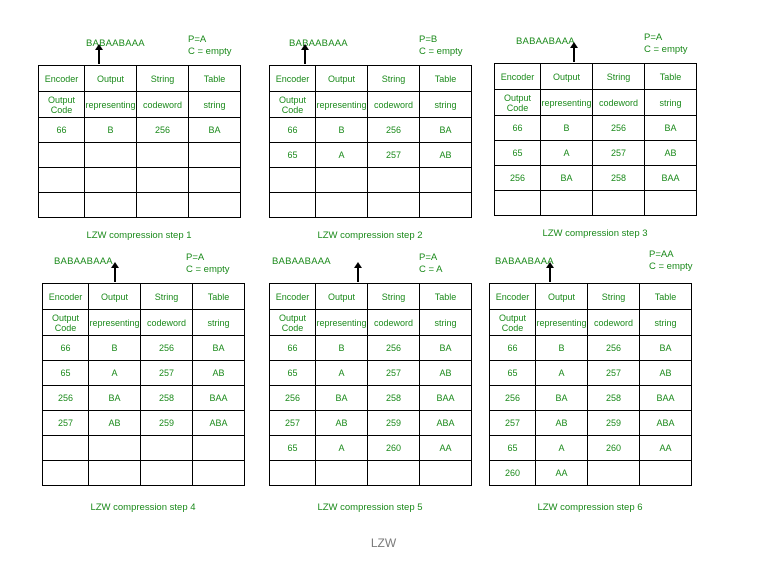 This screenshot has width=767, height=568. What do you see at coordinates (595, 233) in the screenshot?
I see `step-caption: LZW compression step 3` at bounding box center [595, 233].